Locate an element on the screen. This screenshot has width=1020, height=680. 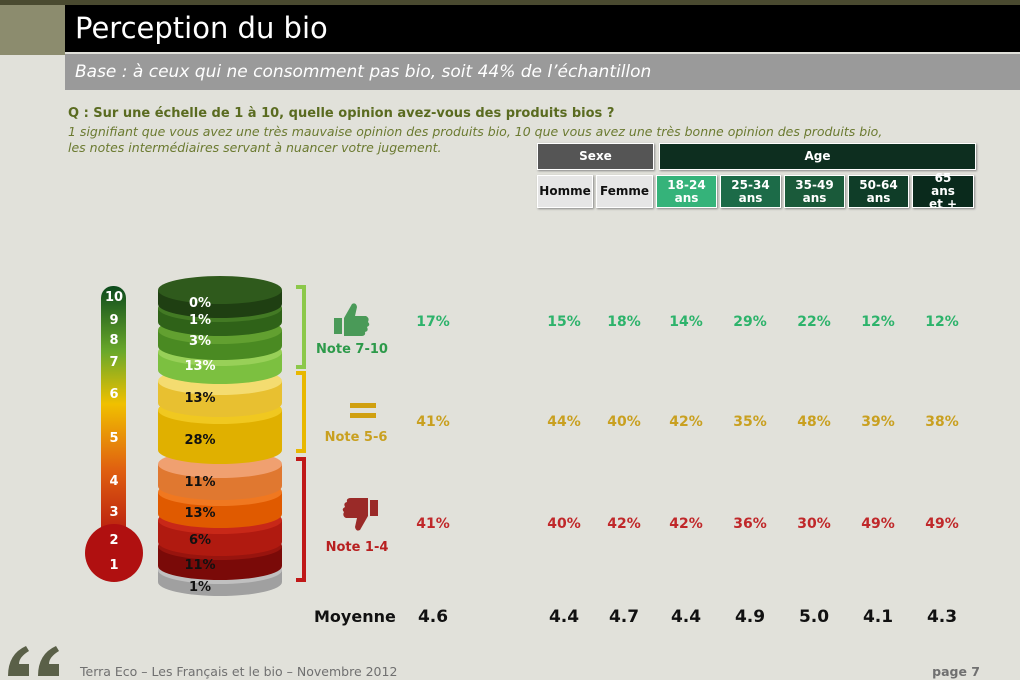
scale: 10 9 8 7 6 5 4 3 2 1 is located at coordinates (114, 431).